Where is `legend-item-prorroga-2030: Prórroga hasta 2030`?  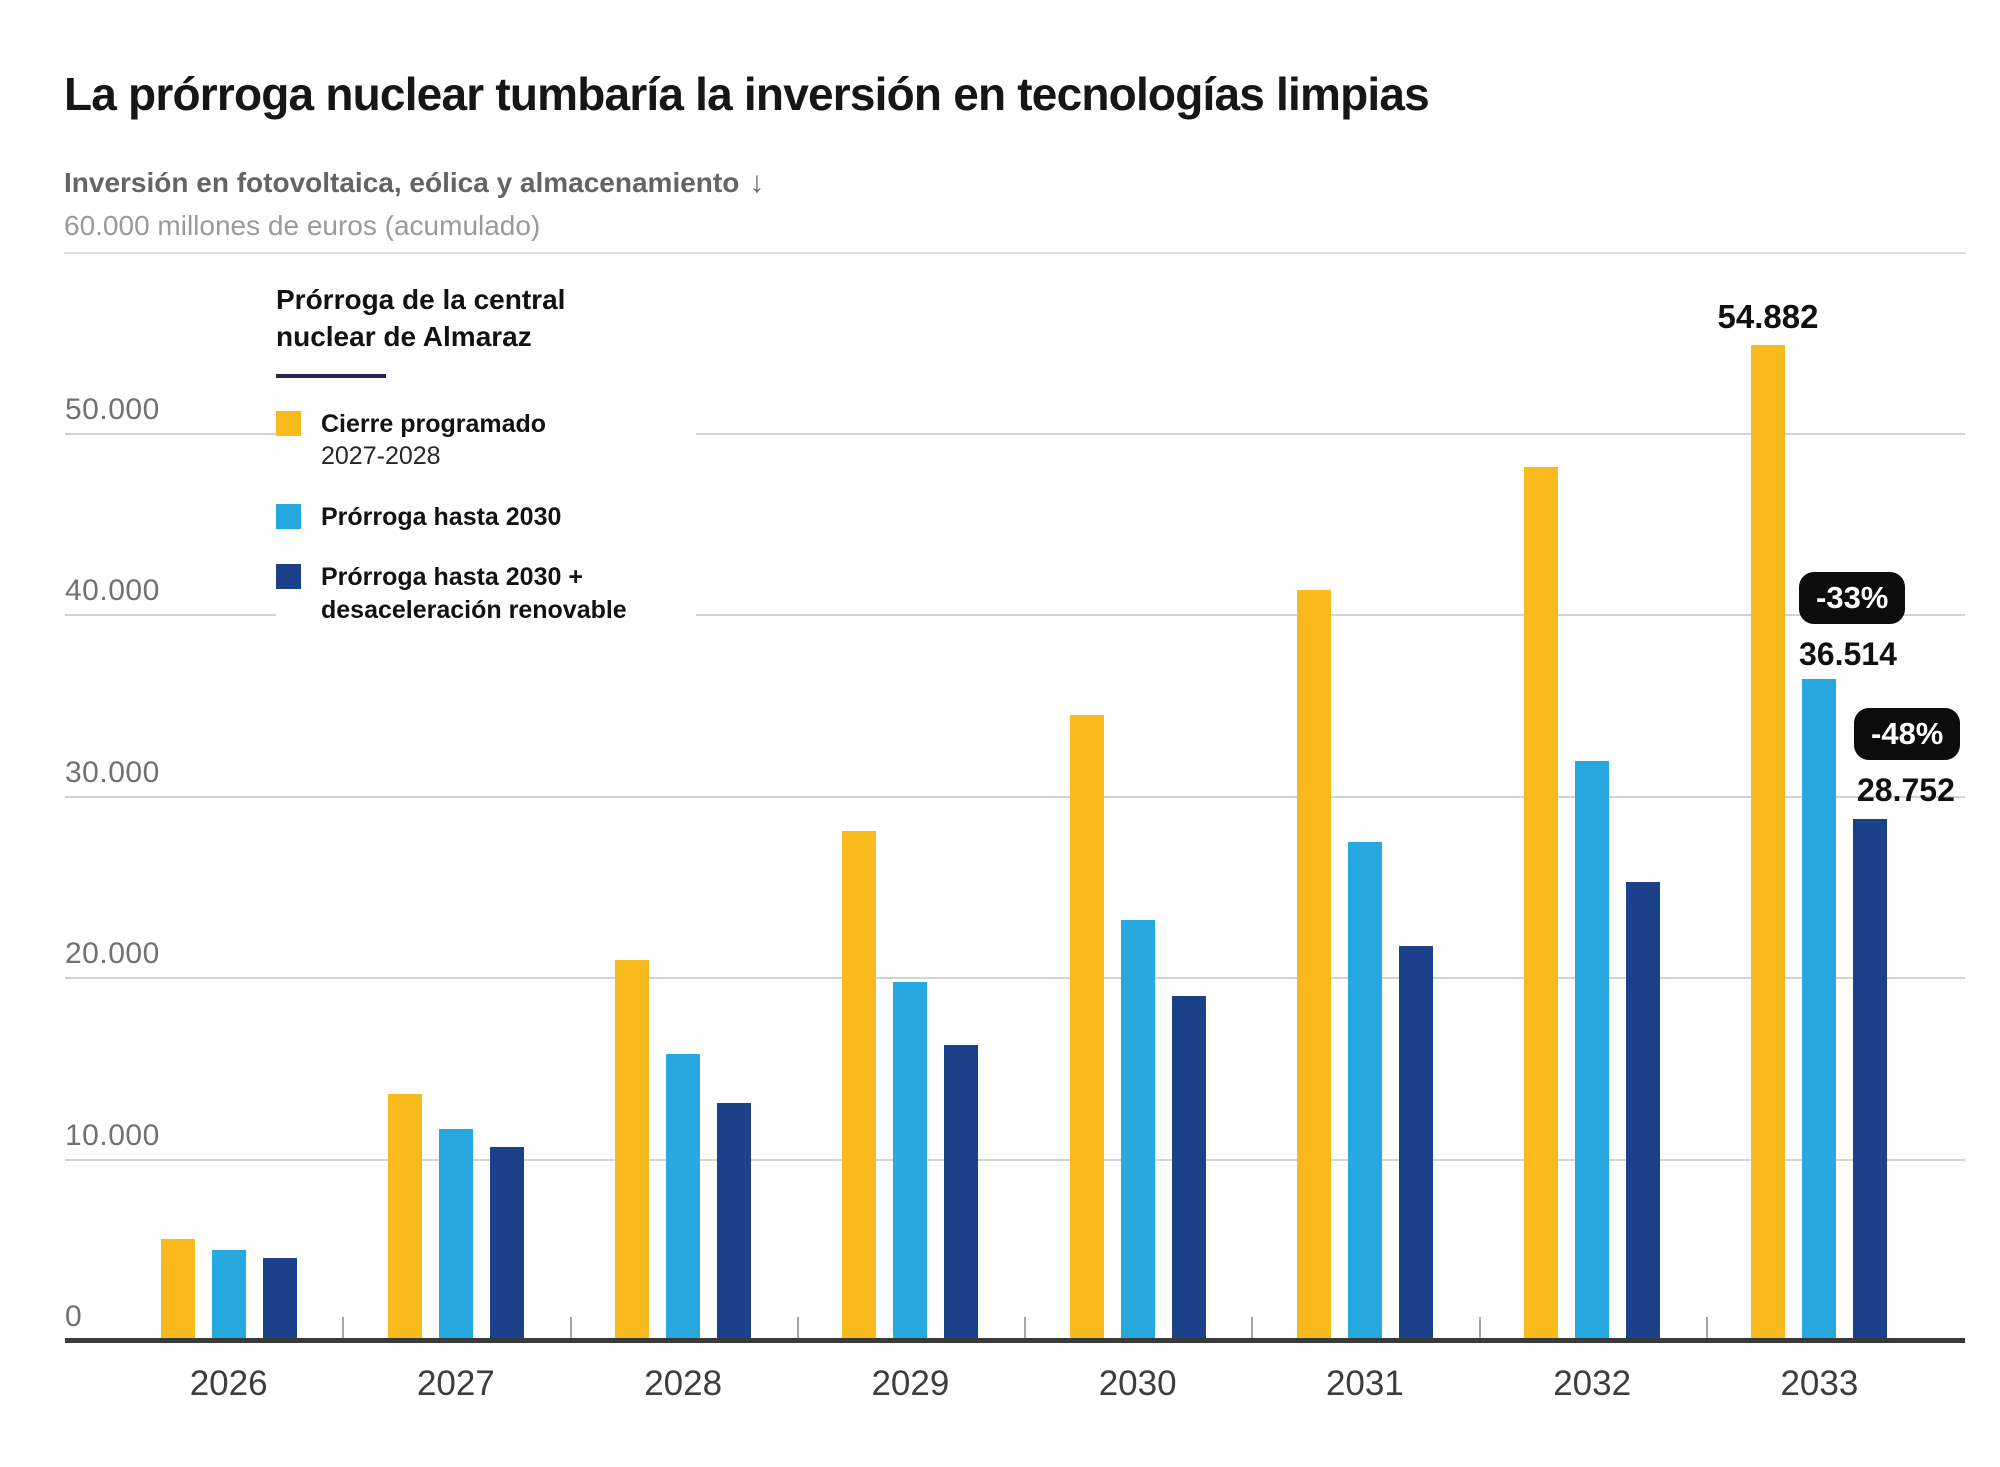
legend-item-prorroga-2030: Prórroga hasta 2030 is located at coordinates (486, 517).